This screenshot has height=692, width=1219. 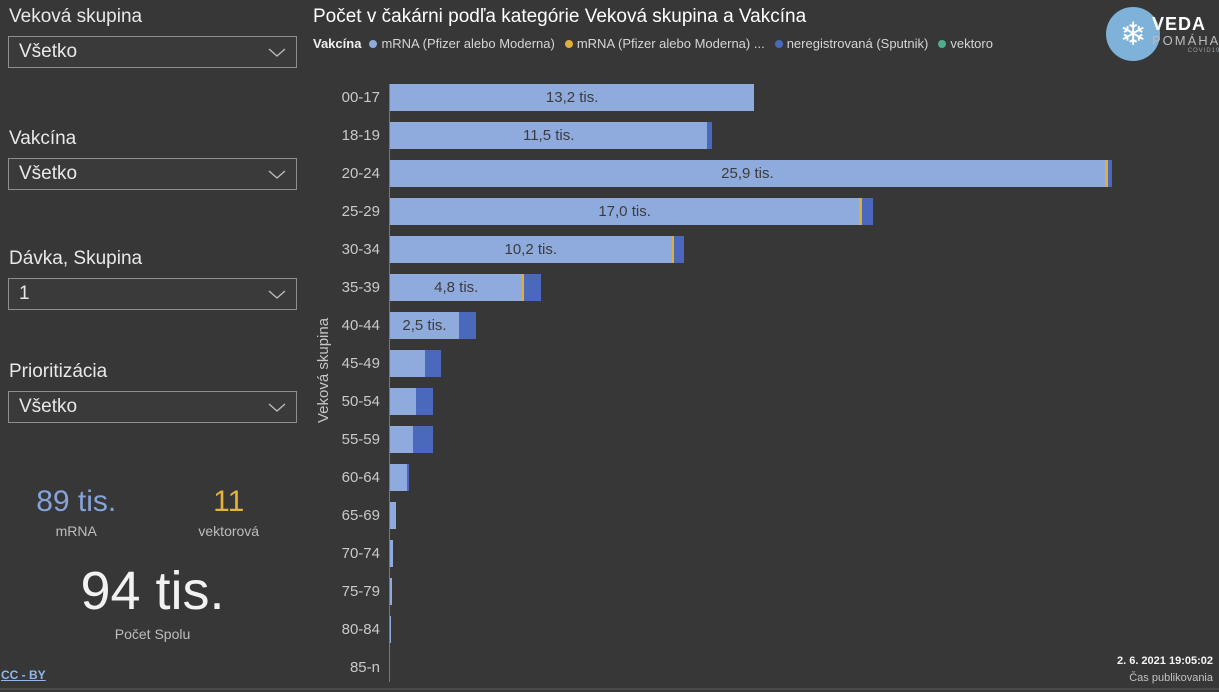 What do you see at coordinates (76, 501) in the screenshot?
I see `kpi-mrna-value: 89 tis.` at bounding box center [76, 501].